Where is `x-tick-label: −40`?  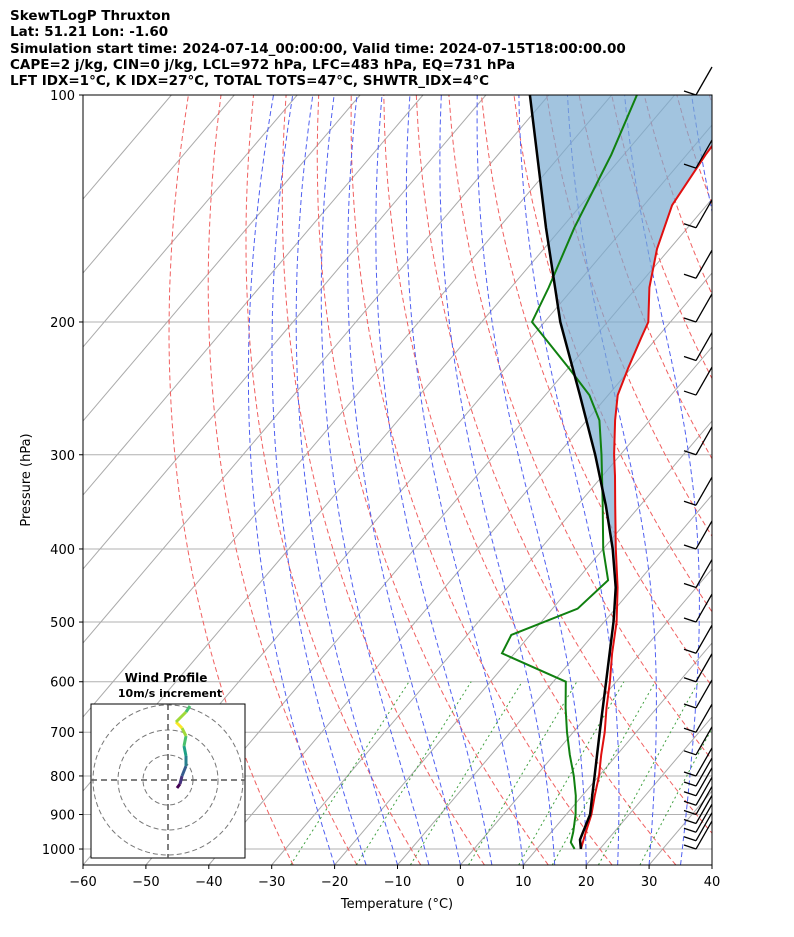
x-tick-label: −40 is located at coordinates (208, 882).